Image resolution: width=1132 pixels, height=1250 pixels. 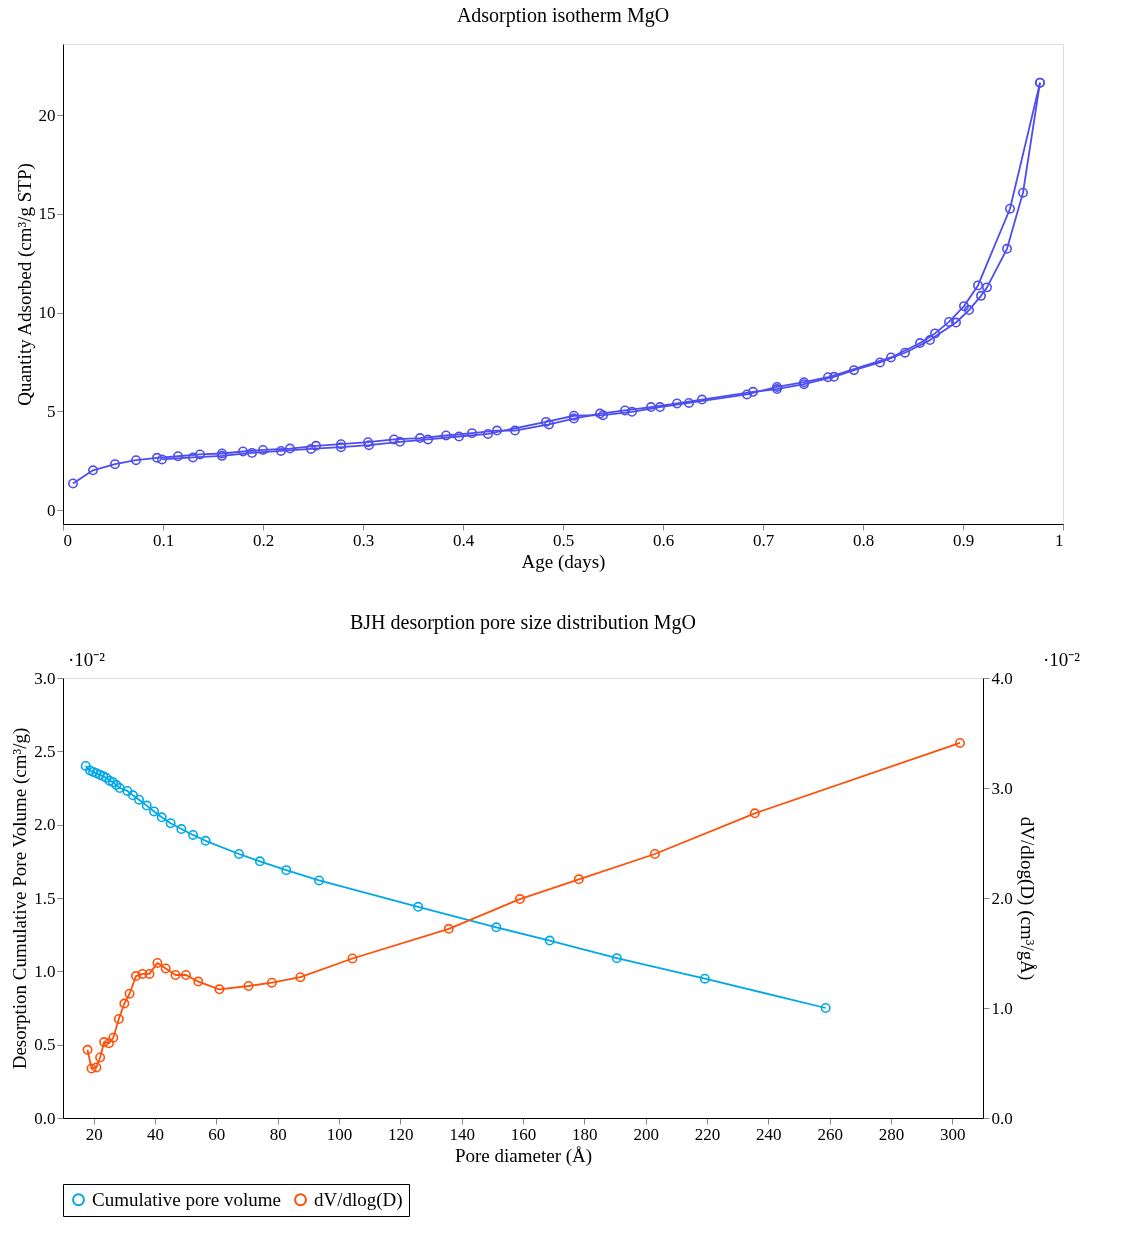 I want to click on x-tick-label: 0.5, so click(x=563, y=540).